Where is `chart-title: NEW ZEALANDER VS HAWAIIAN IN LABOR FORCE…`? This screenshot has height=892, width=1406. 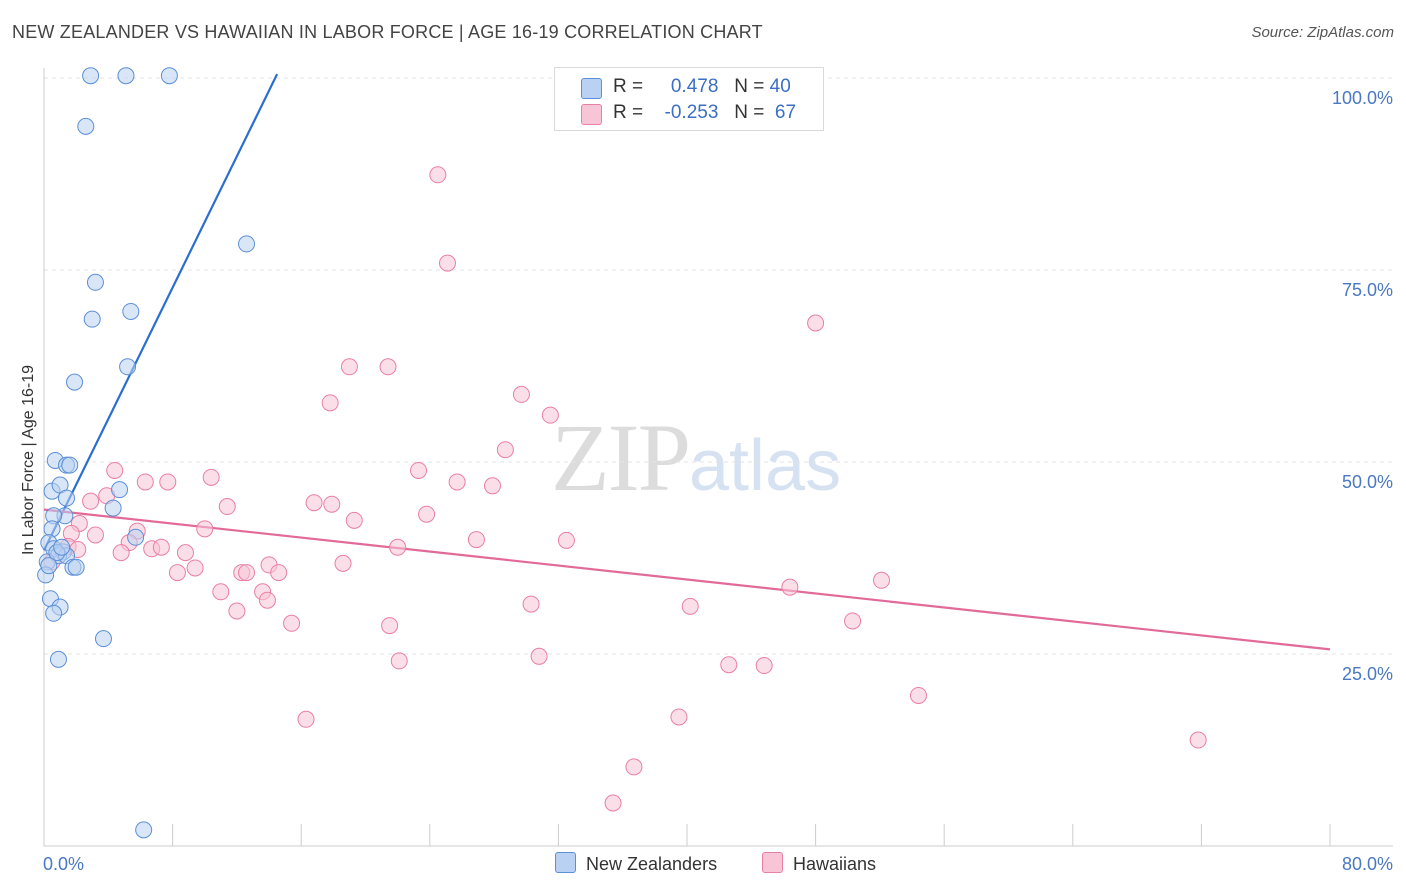 chart-title: NEW ZEALANDER VS HAWAIIAN IN LABOR FORCE… is located at coordinates (387, 32).